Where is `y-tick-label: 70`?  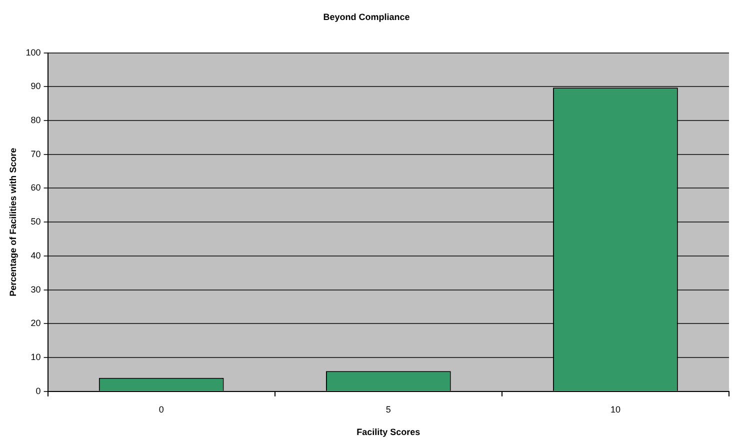 y-tick-label: 70 is located at coordinates (35, 153).